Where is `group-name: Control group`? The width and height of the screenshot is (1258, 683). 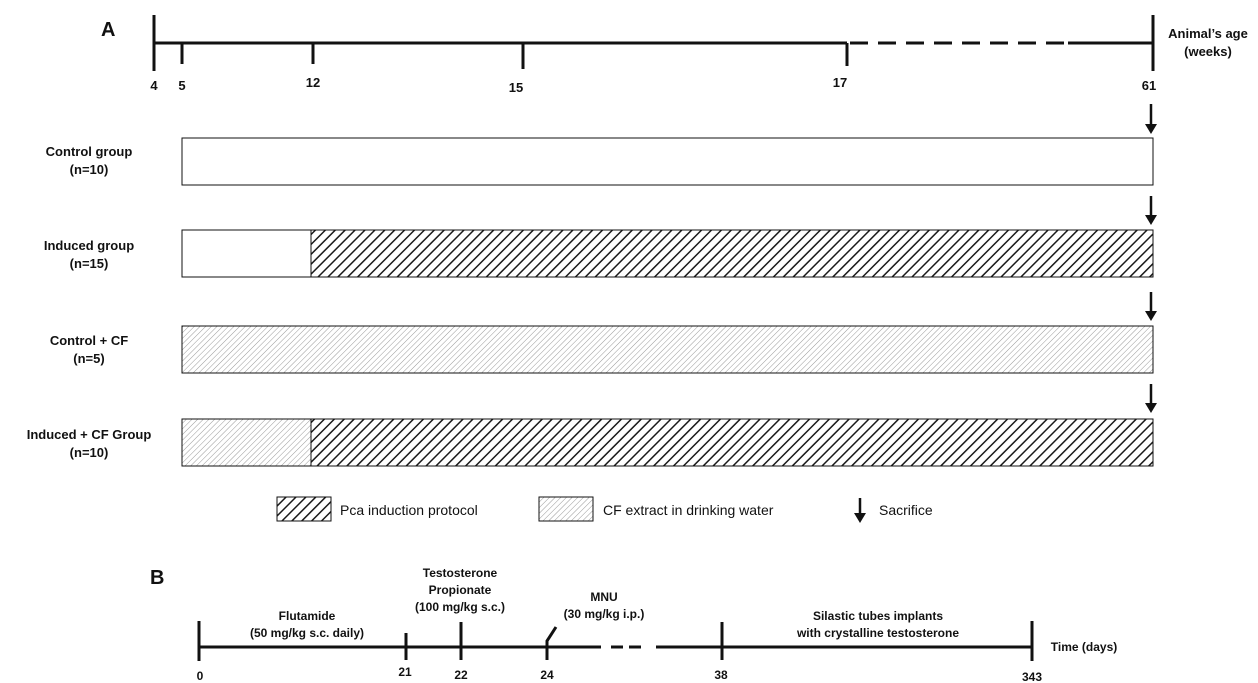
group-name: Control group is located at coordinates (89, 151).